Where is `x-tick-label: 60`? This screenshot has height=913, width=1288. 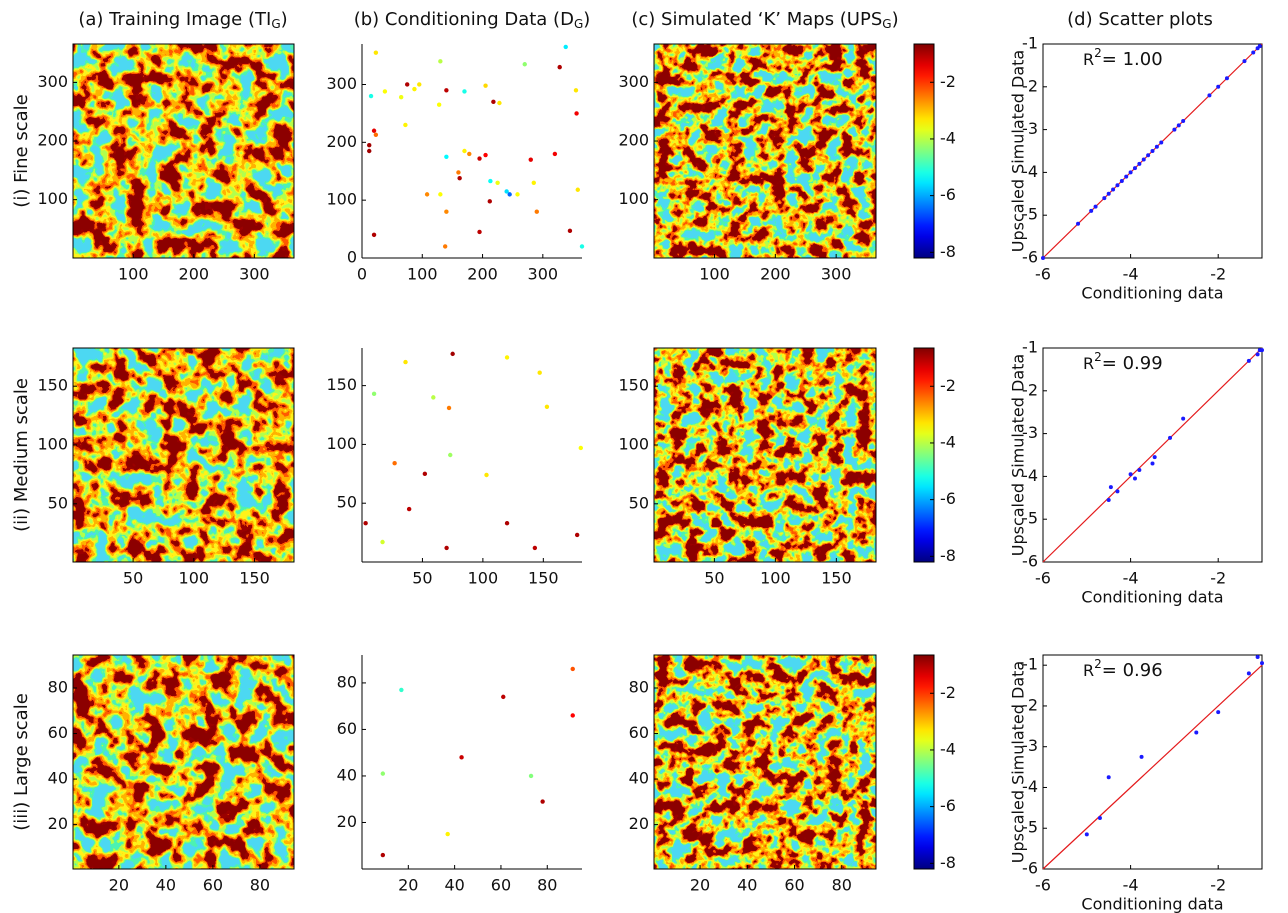
x-tick-label: 60 is located at coordinates (213, 885).